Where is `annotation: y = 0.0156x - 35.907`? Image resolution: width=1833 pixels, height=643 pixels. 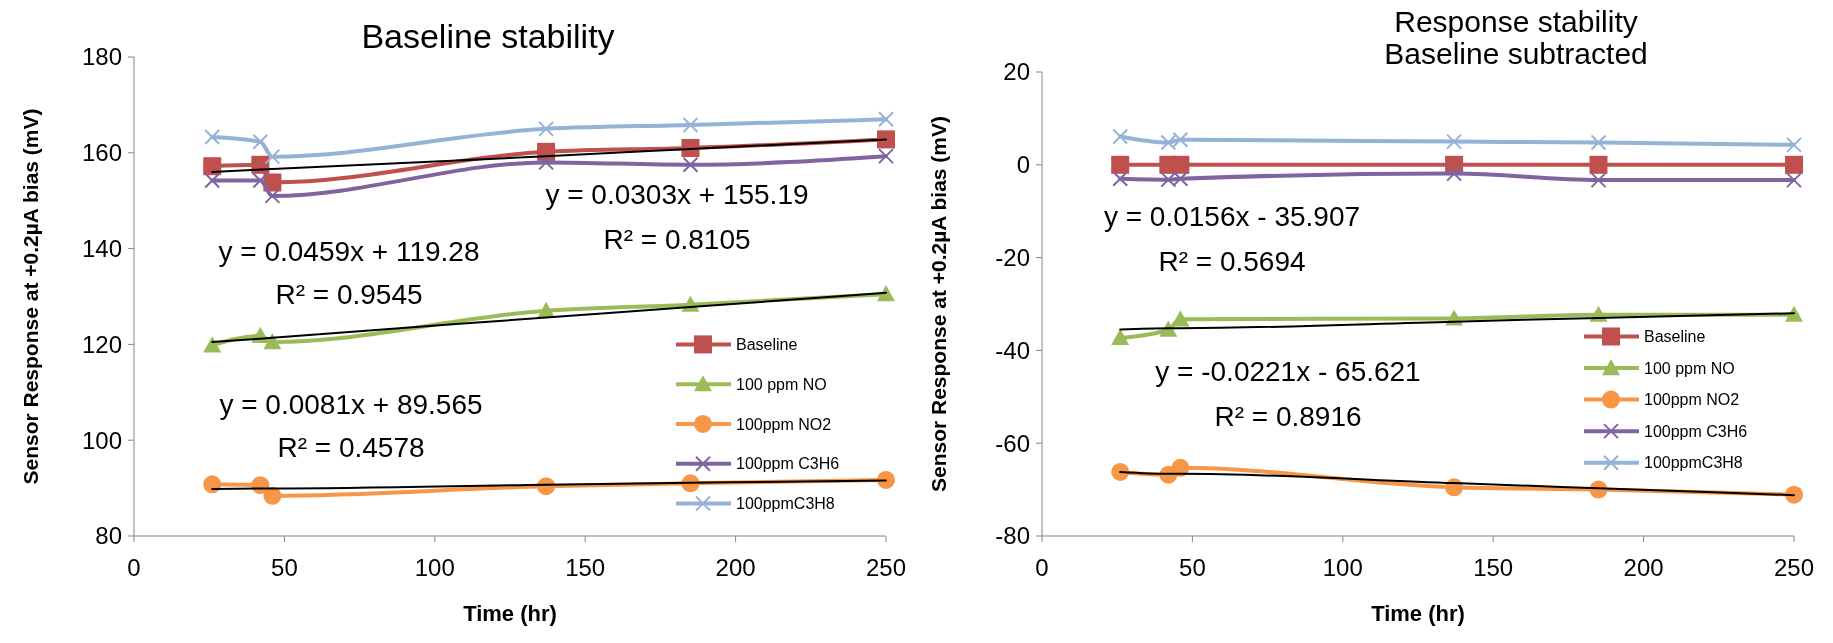 annotation: y = 0.0156x - 35.907 is located at coordinates (1232, 216).